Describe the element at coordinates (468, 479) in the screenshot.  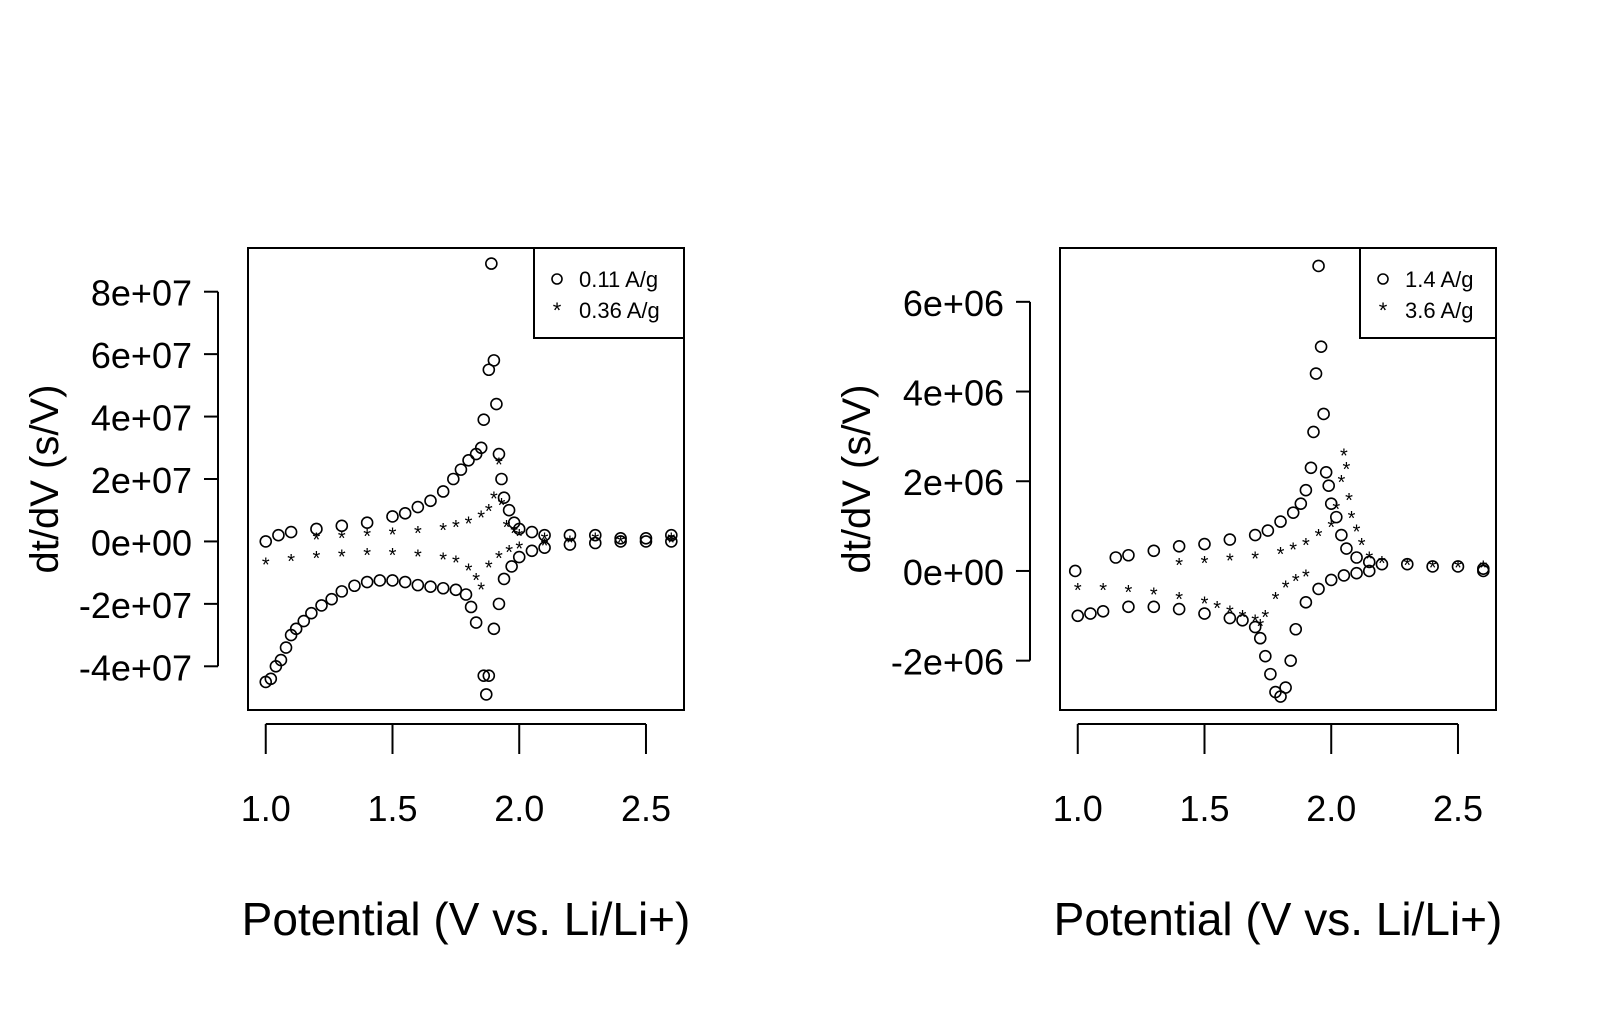
I see `data-marks: ***************************************` at that location.